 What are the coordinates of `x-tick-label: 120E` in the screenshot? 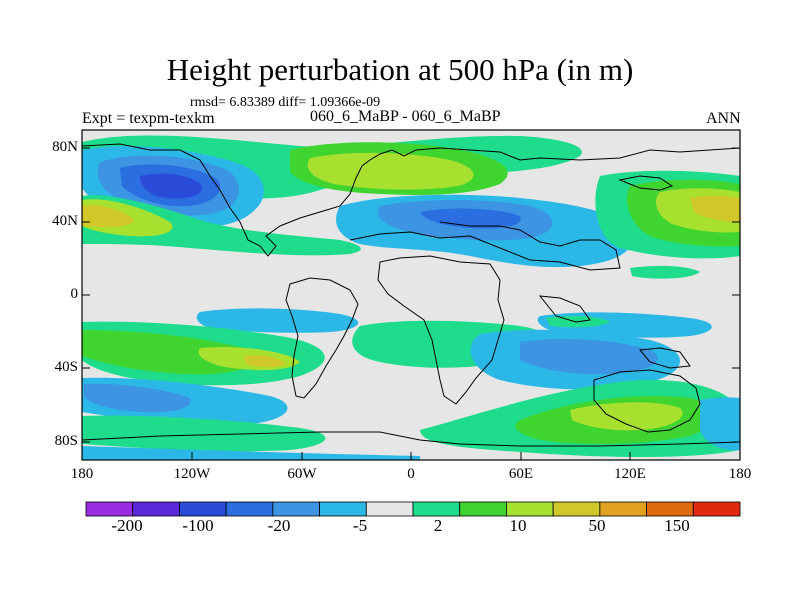 It's located at (630, 474).